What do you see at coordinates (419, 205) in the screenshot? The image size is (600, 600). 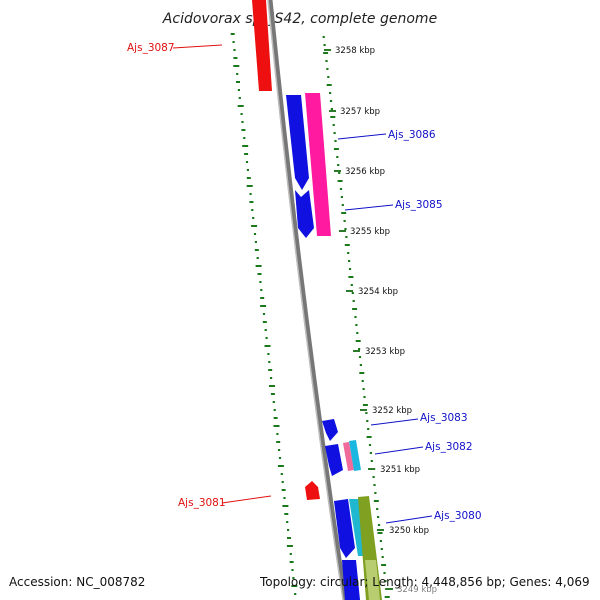 I see `label-ajs-3085: Ajs_3085` at bounding box center [419, 205].